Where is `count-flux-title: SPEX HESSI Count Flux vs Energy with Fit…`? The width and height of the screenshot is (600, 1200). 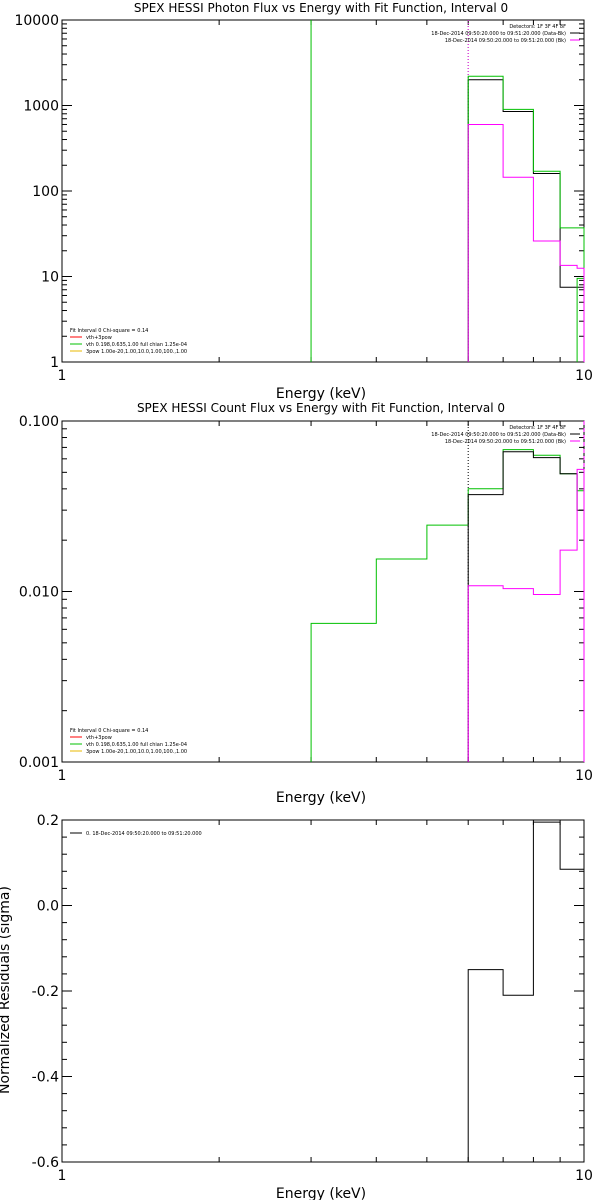 count-flux-title: SPEX HESSI Count Flux vs Energy with Fit… is located at coordinates (321, 408).